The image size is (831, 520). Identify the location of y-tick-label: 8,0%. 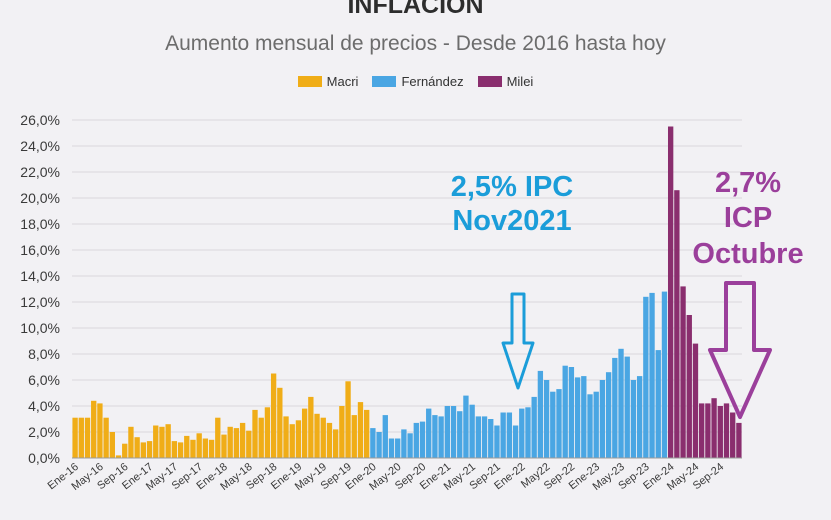
(44, 354).